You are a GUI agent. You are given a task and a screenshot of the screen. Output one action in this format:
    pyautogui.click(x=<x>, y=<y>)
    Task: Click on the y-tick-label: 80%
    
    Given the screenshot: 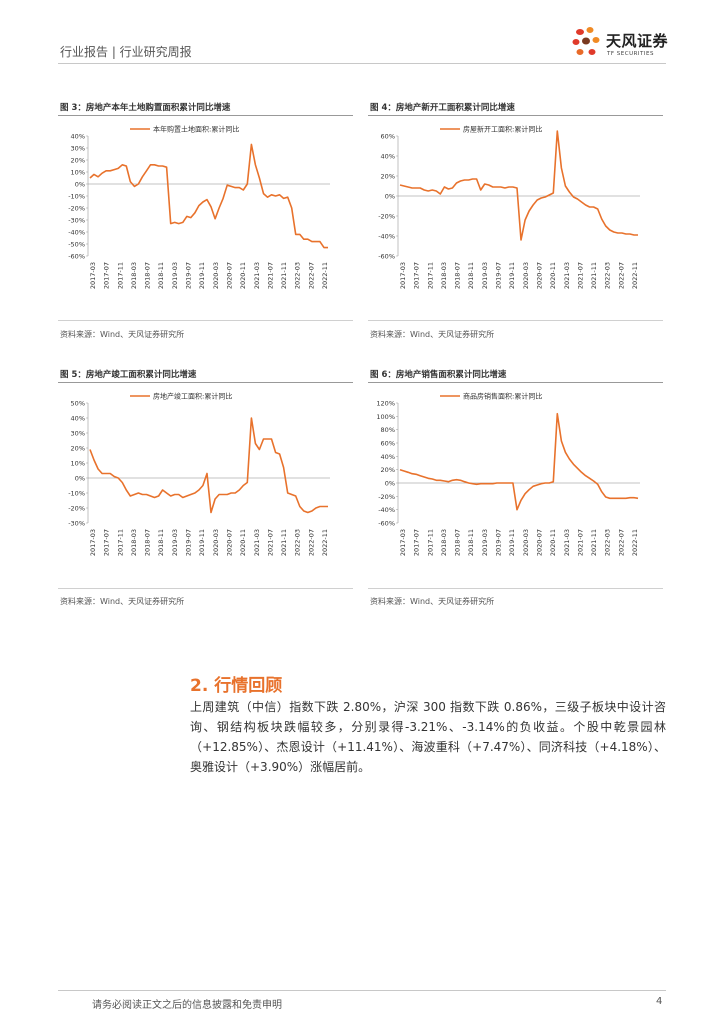 What is the action you would take?
    pyautogui.click(x=388, y=430)
    